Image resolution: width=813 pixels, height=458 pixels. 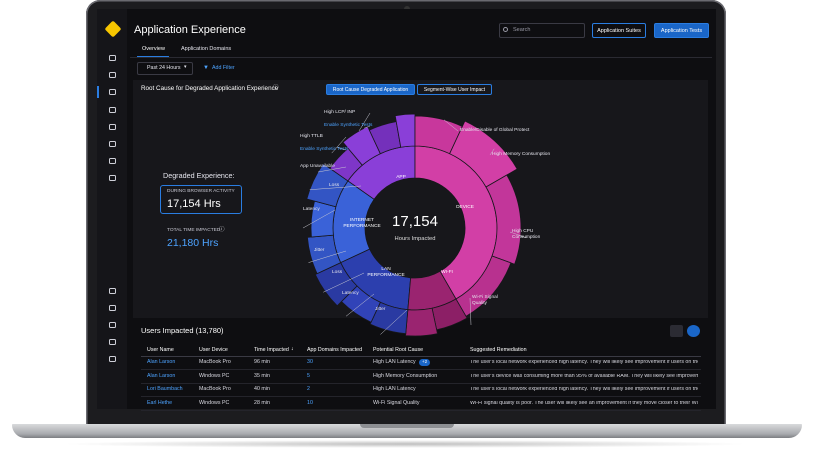 What do you see at coordinates (262, 362) in the screenshot?
I see `table-cell: 96 min` at bounding box center [262, 362].